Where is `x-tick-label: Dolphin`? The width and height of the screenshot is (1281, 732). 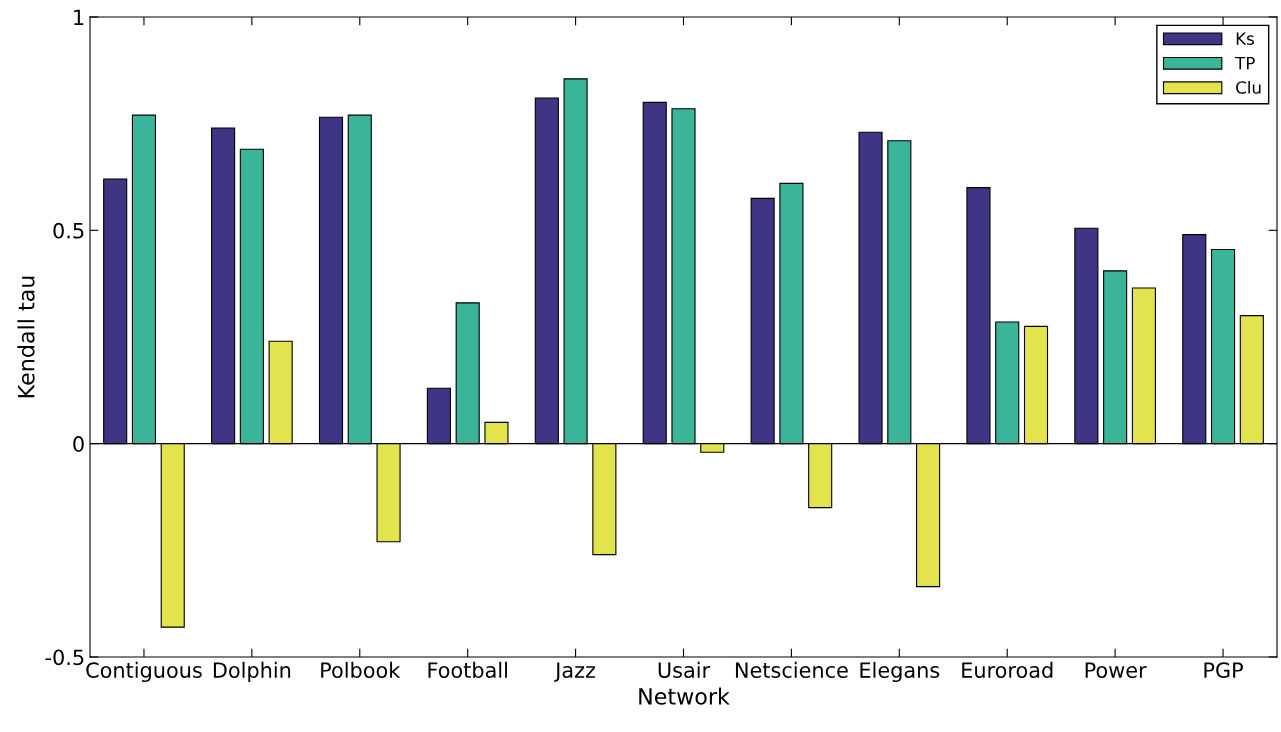 x-tick-label: Dolphin is located at coordinates (252, 672).